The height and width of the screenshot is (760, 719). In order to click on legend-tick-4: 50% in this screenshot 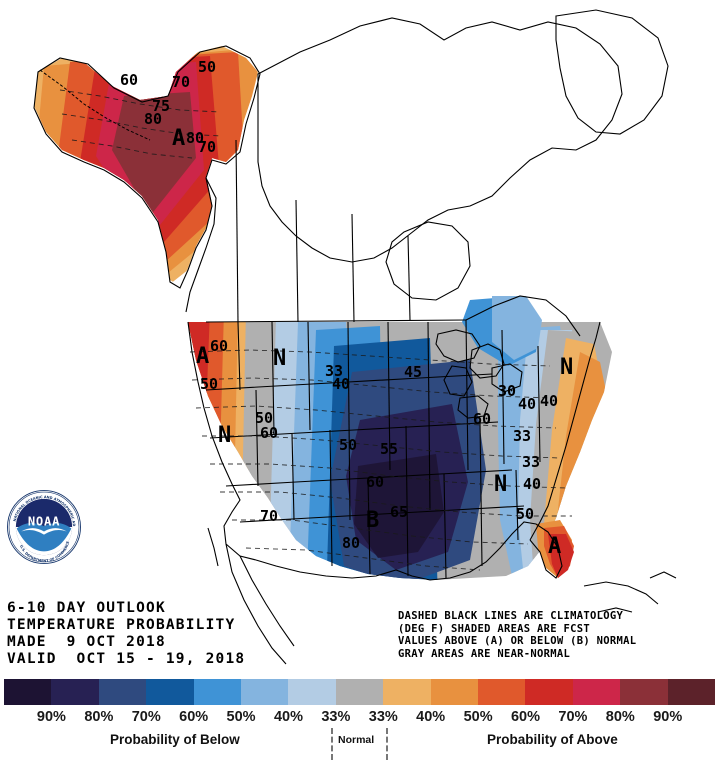, I will do `click(241, 717)`.